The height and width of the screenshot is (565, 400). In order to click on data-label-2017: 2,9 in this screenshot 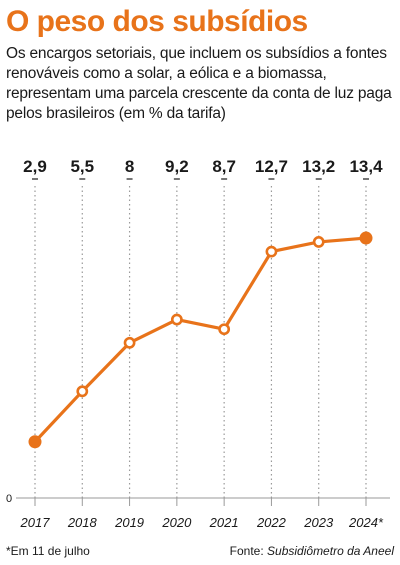, I will do `click(35, 168)`.